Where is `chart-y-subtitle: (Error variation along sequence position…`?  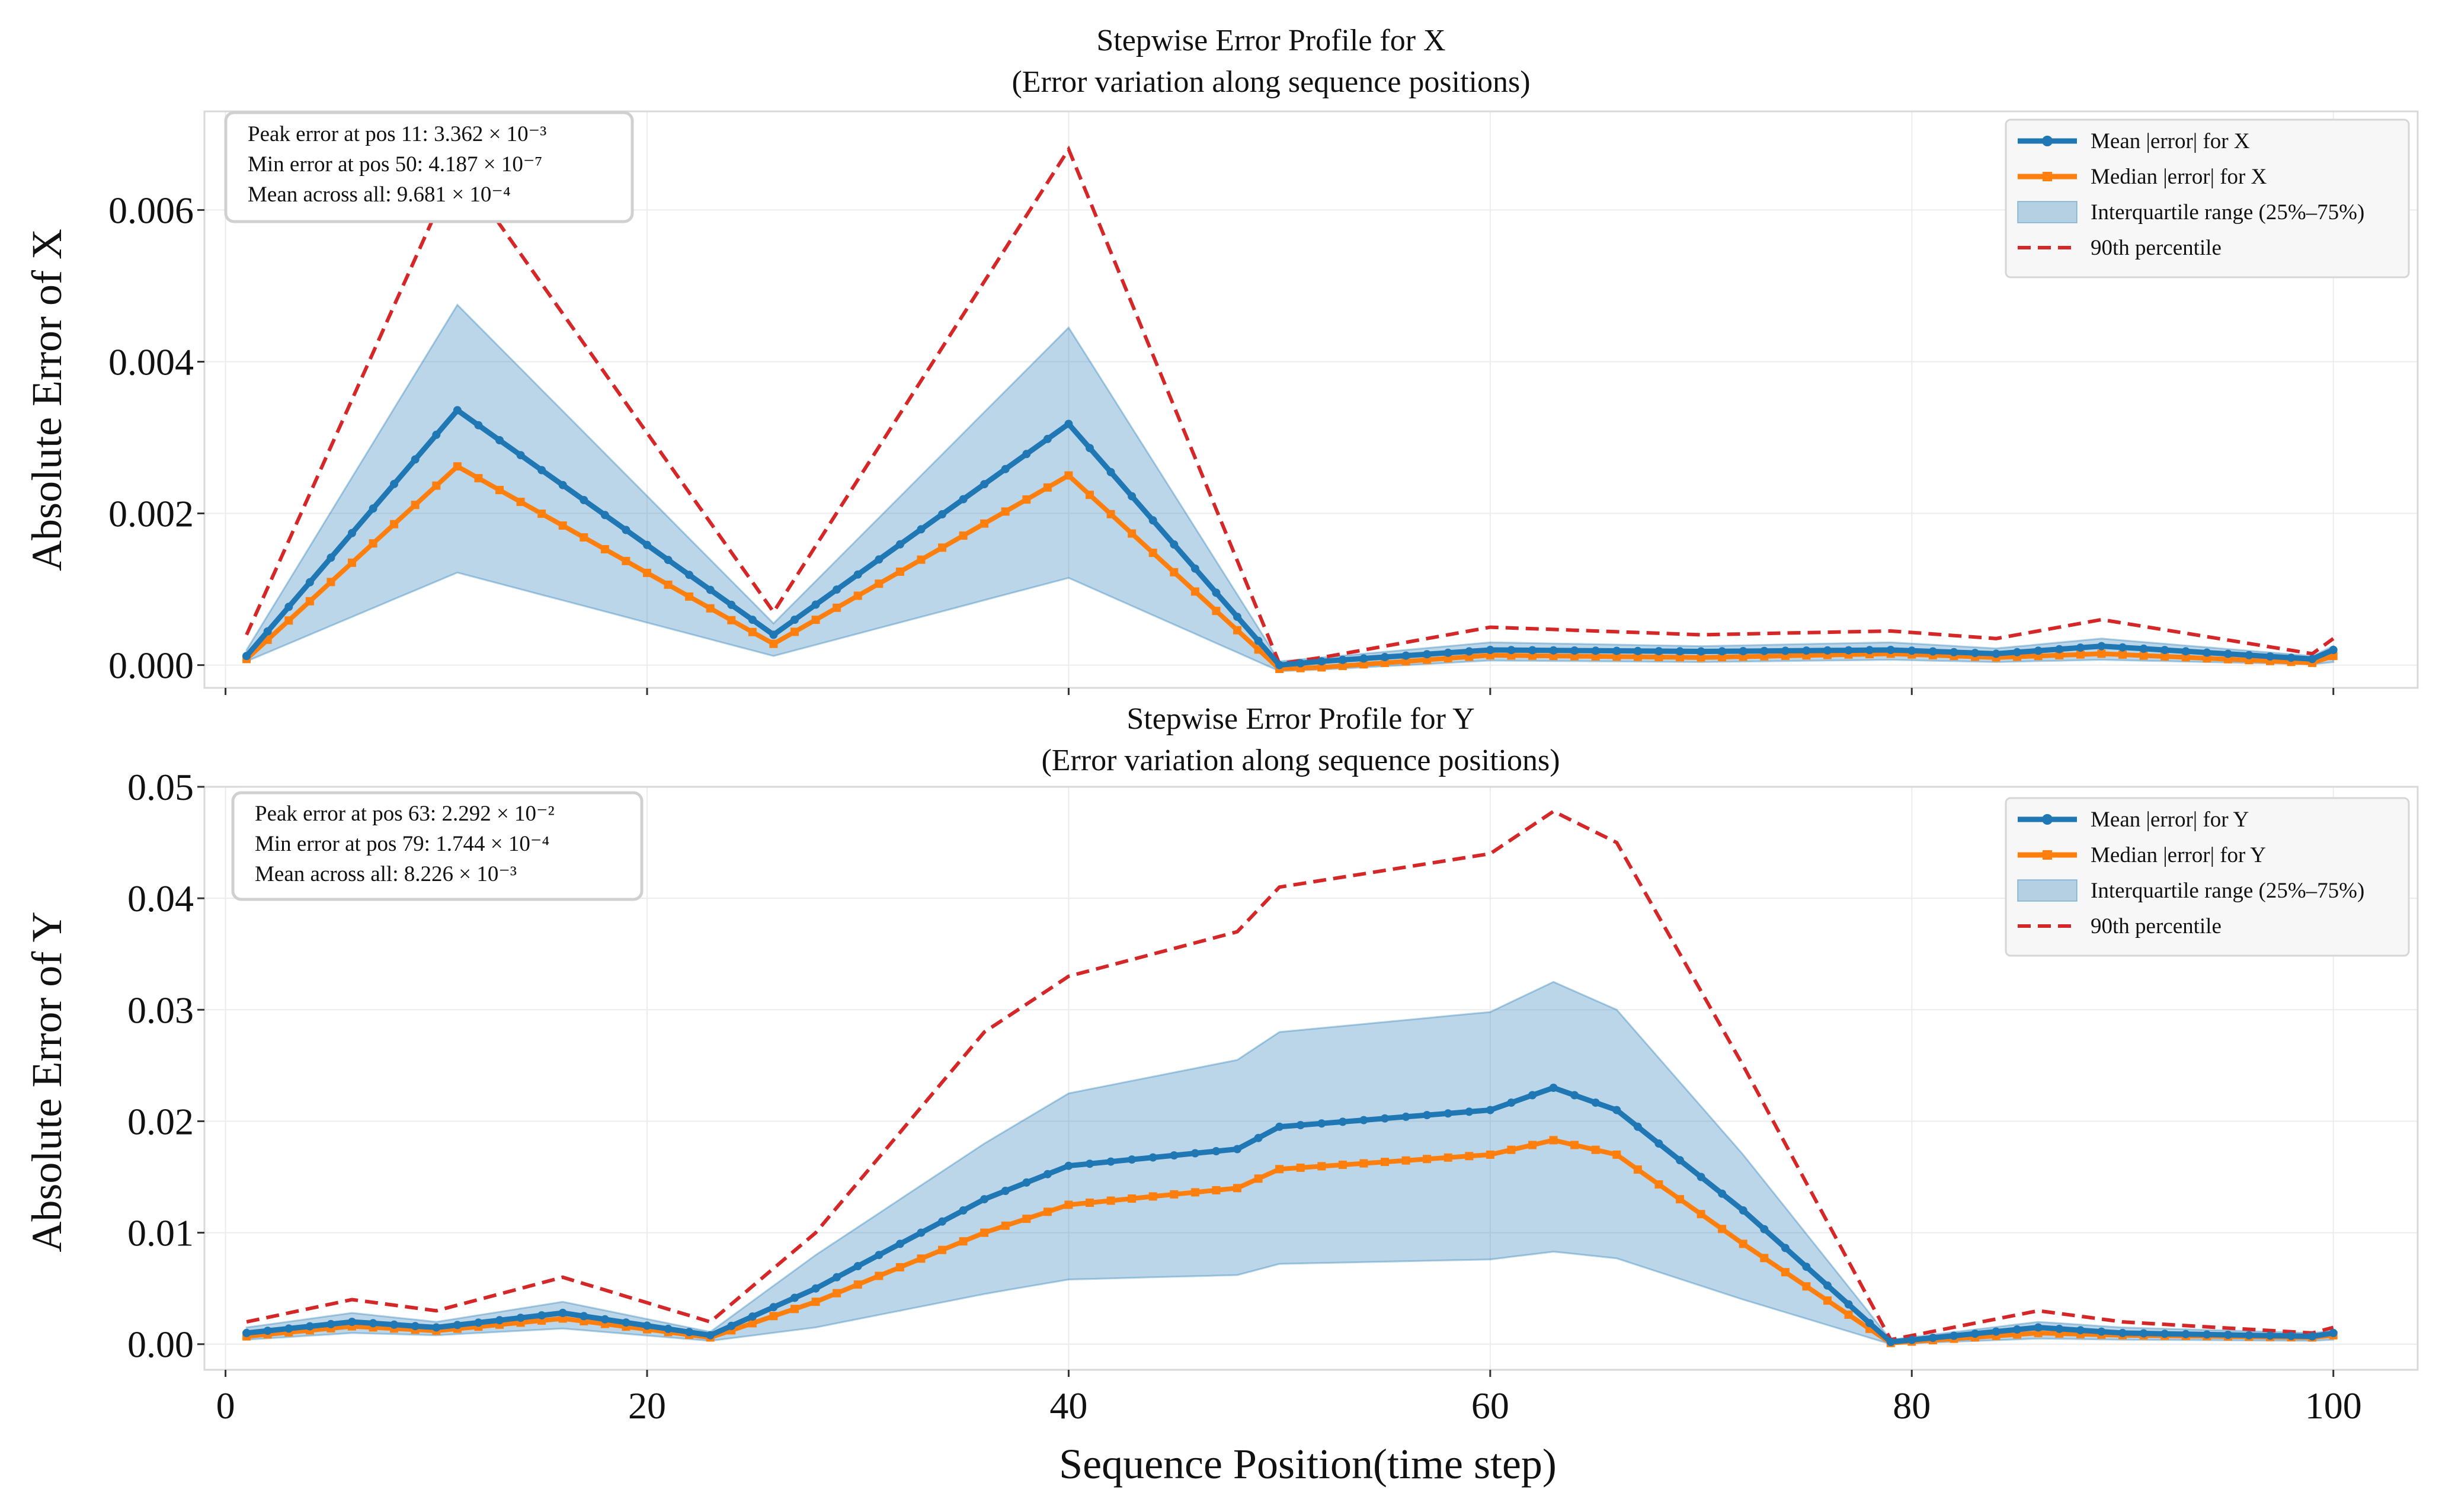
chart-y-subtitle: (Error variation along sequence position… is located at coordinates (1300, 760).